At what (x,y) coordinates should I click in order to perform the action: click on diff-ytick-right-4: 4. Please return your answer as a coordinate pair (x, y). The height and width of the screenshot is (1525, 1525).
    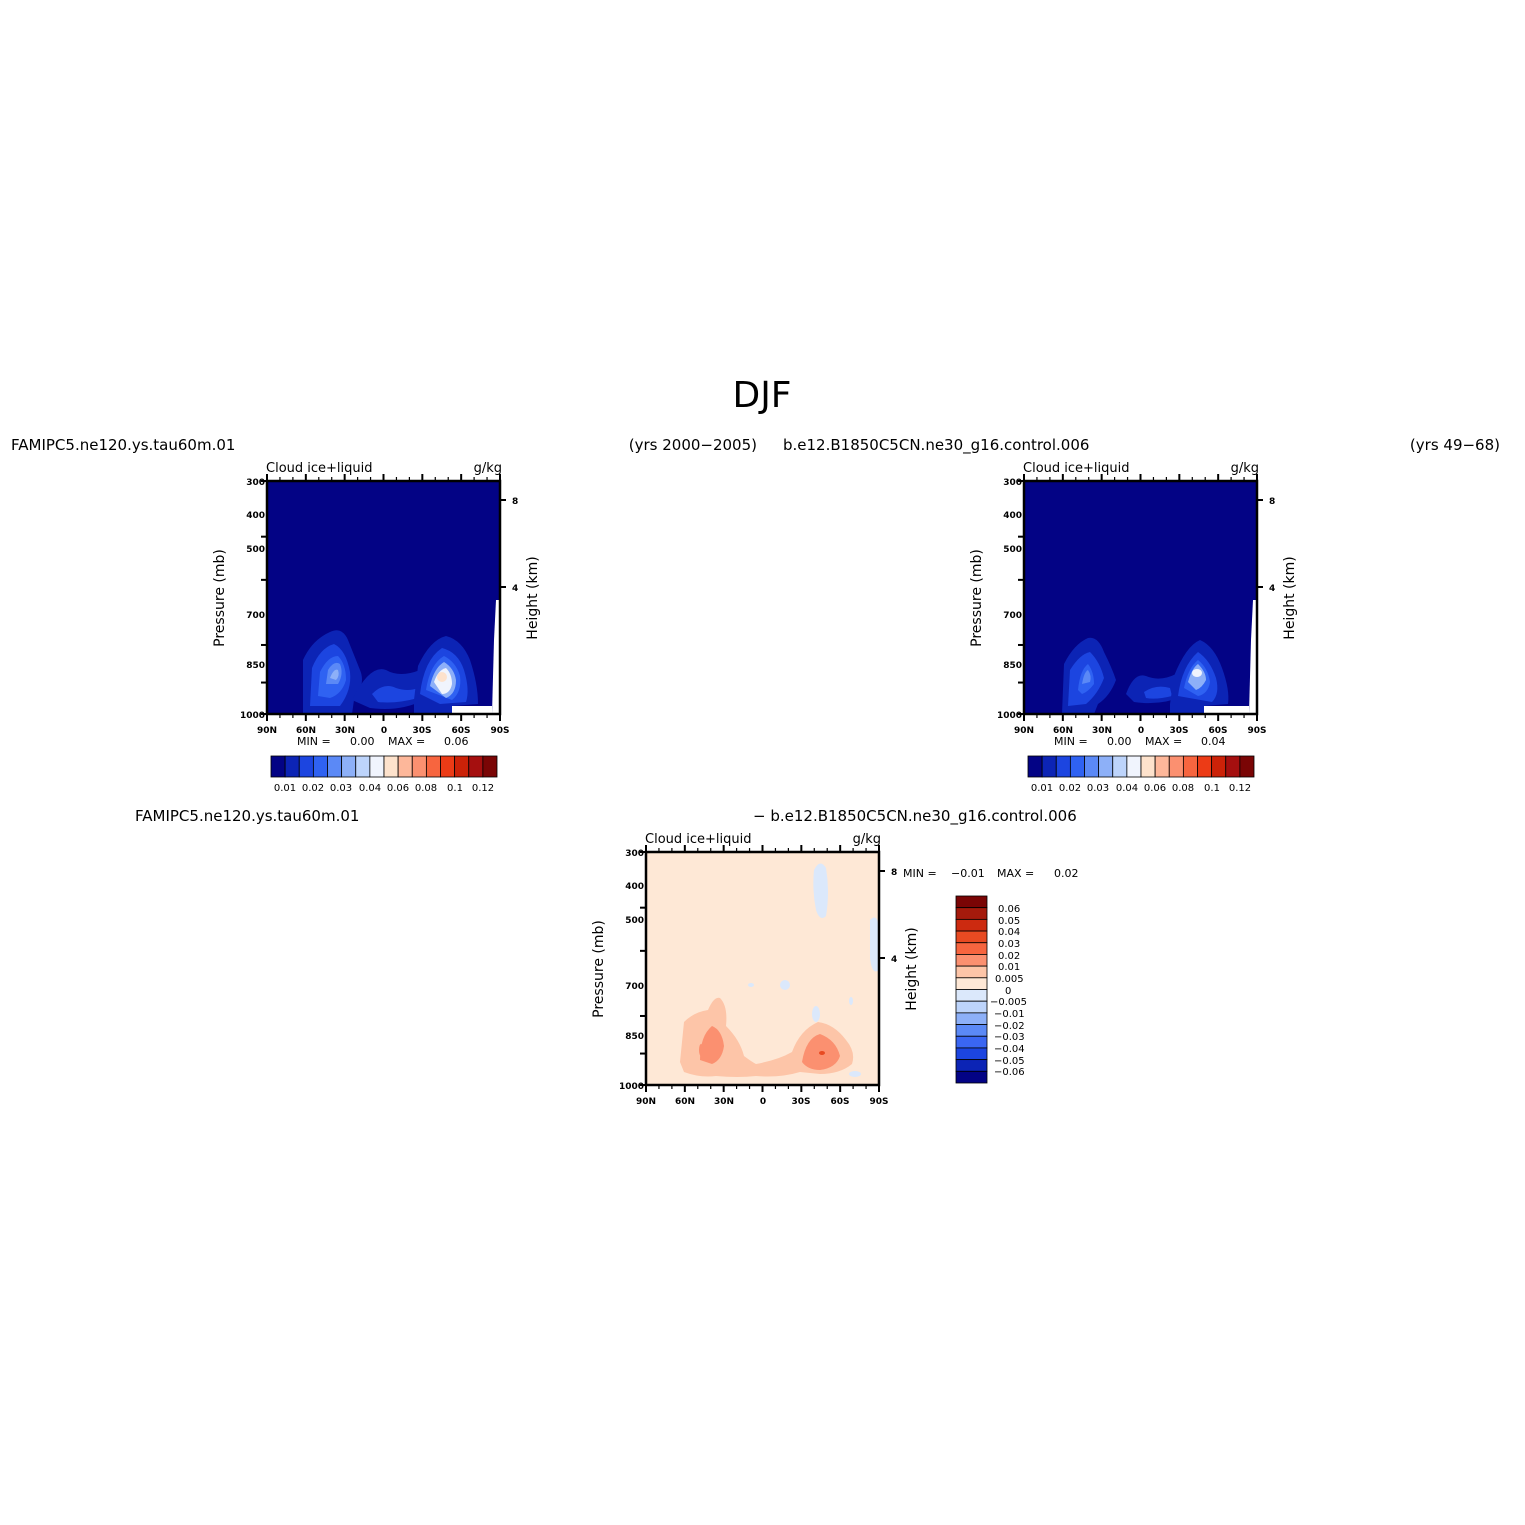
    Looking at the image, I should click on (894, 960).